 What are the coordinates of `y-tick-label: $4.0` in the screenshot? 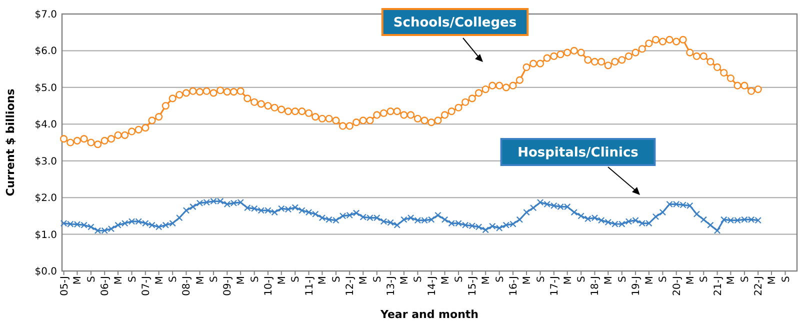 It's located at (45, 125).